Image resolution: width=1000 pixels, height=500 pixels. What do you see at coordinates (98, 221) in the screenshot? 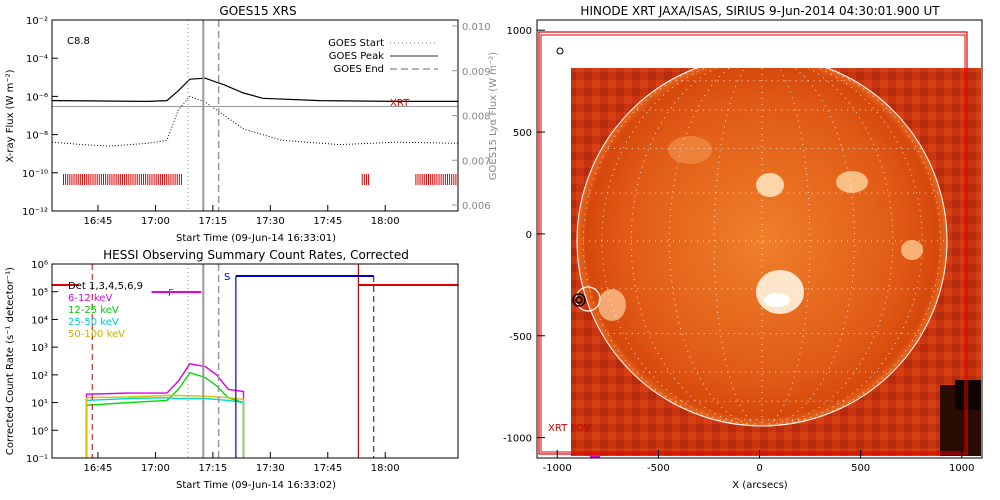
I see `goes-xtick-label: 16:45` at bounding box center [98, 221].